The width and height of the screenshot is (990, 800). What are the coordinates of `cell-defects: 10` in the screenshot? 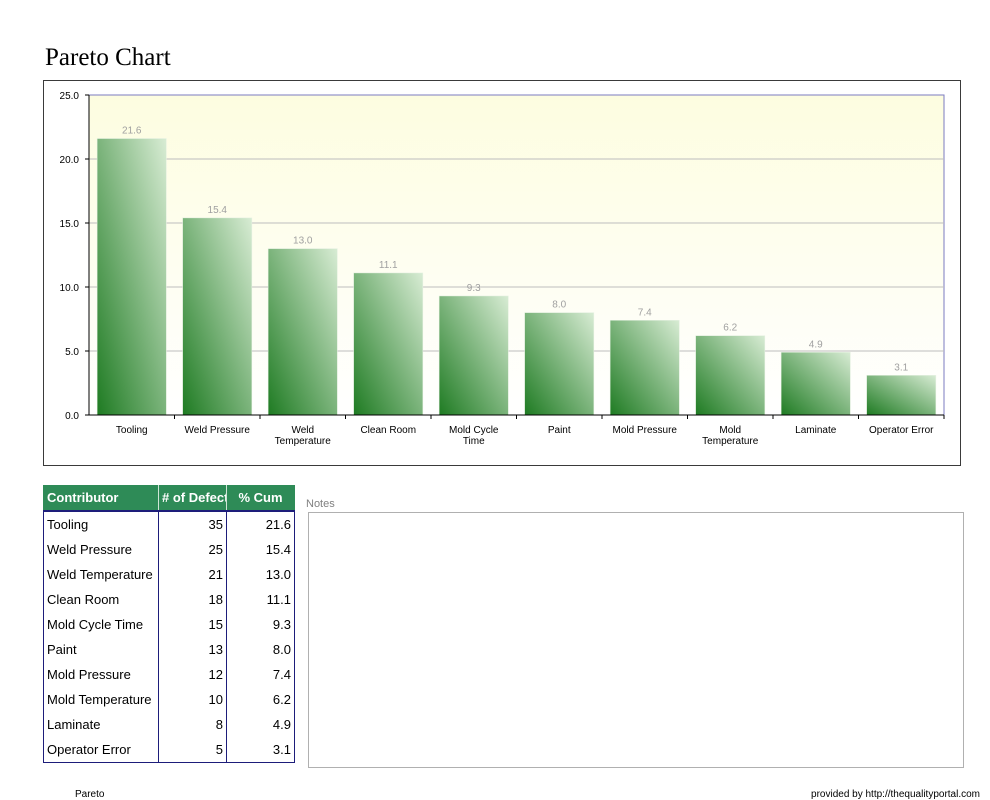 It's located at (192, 699).